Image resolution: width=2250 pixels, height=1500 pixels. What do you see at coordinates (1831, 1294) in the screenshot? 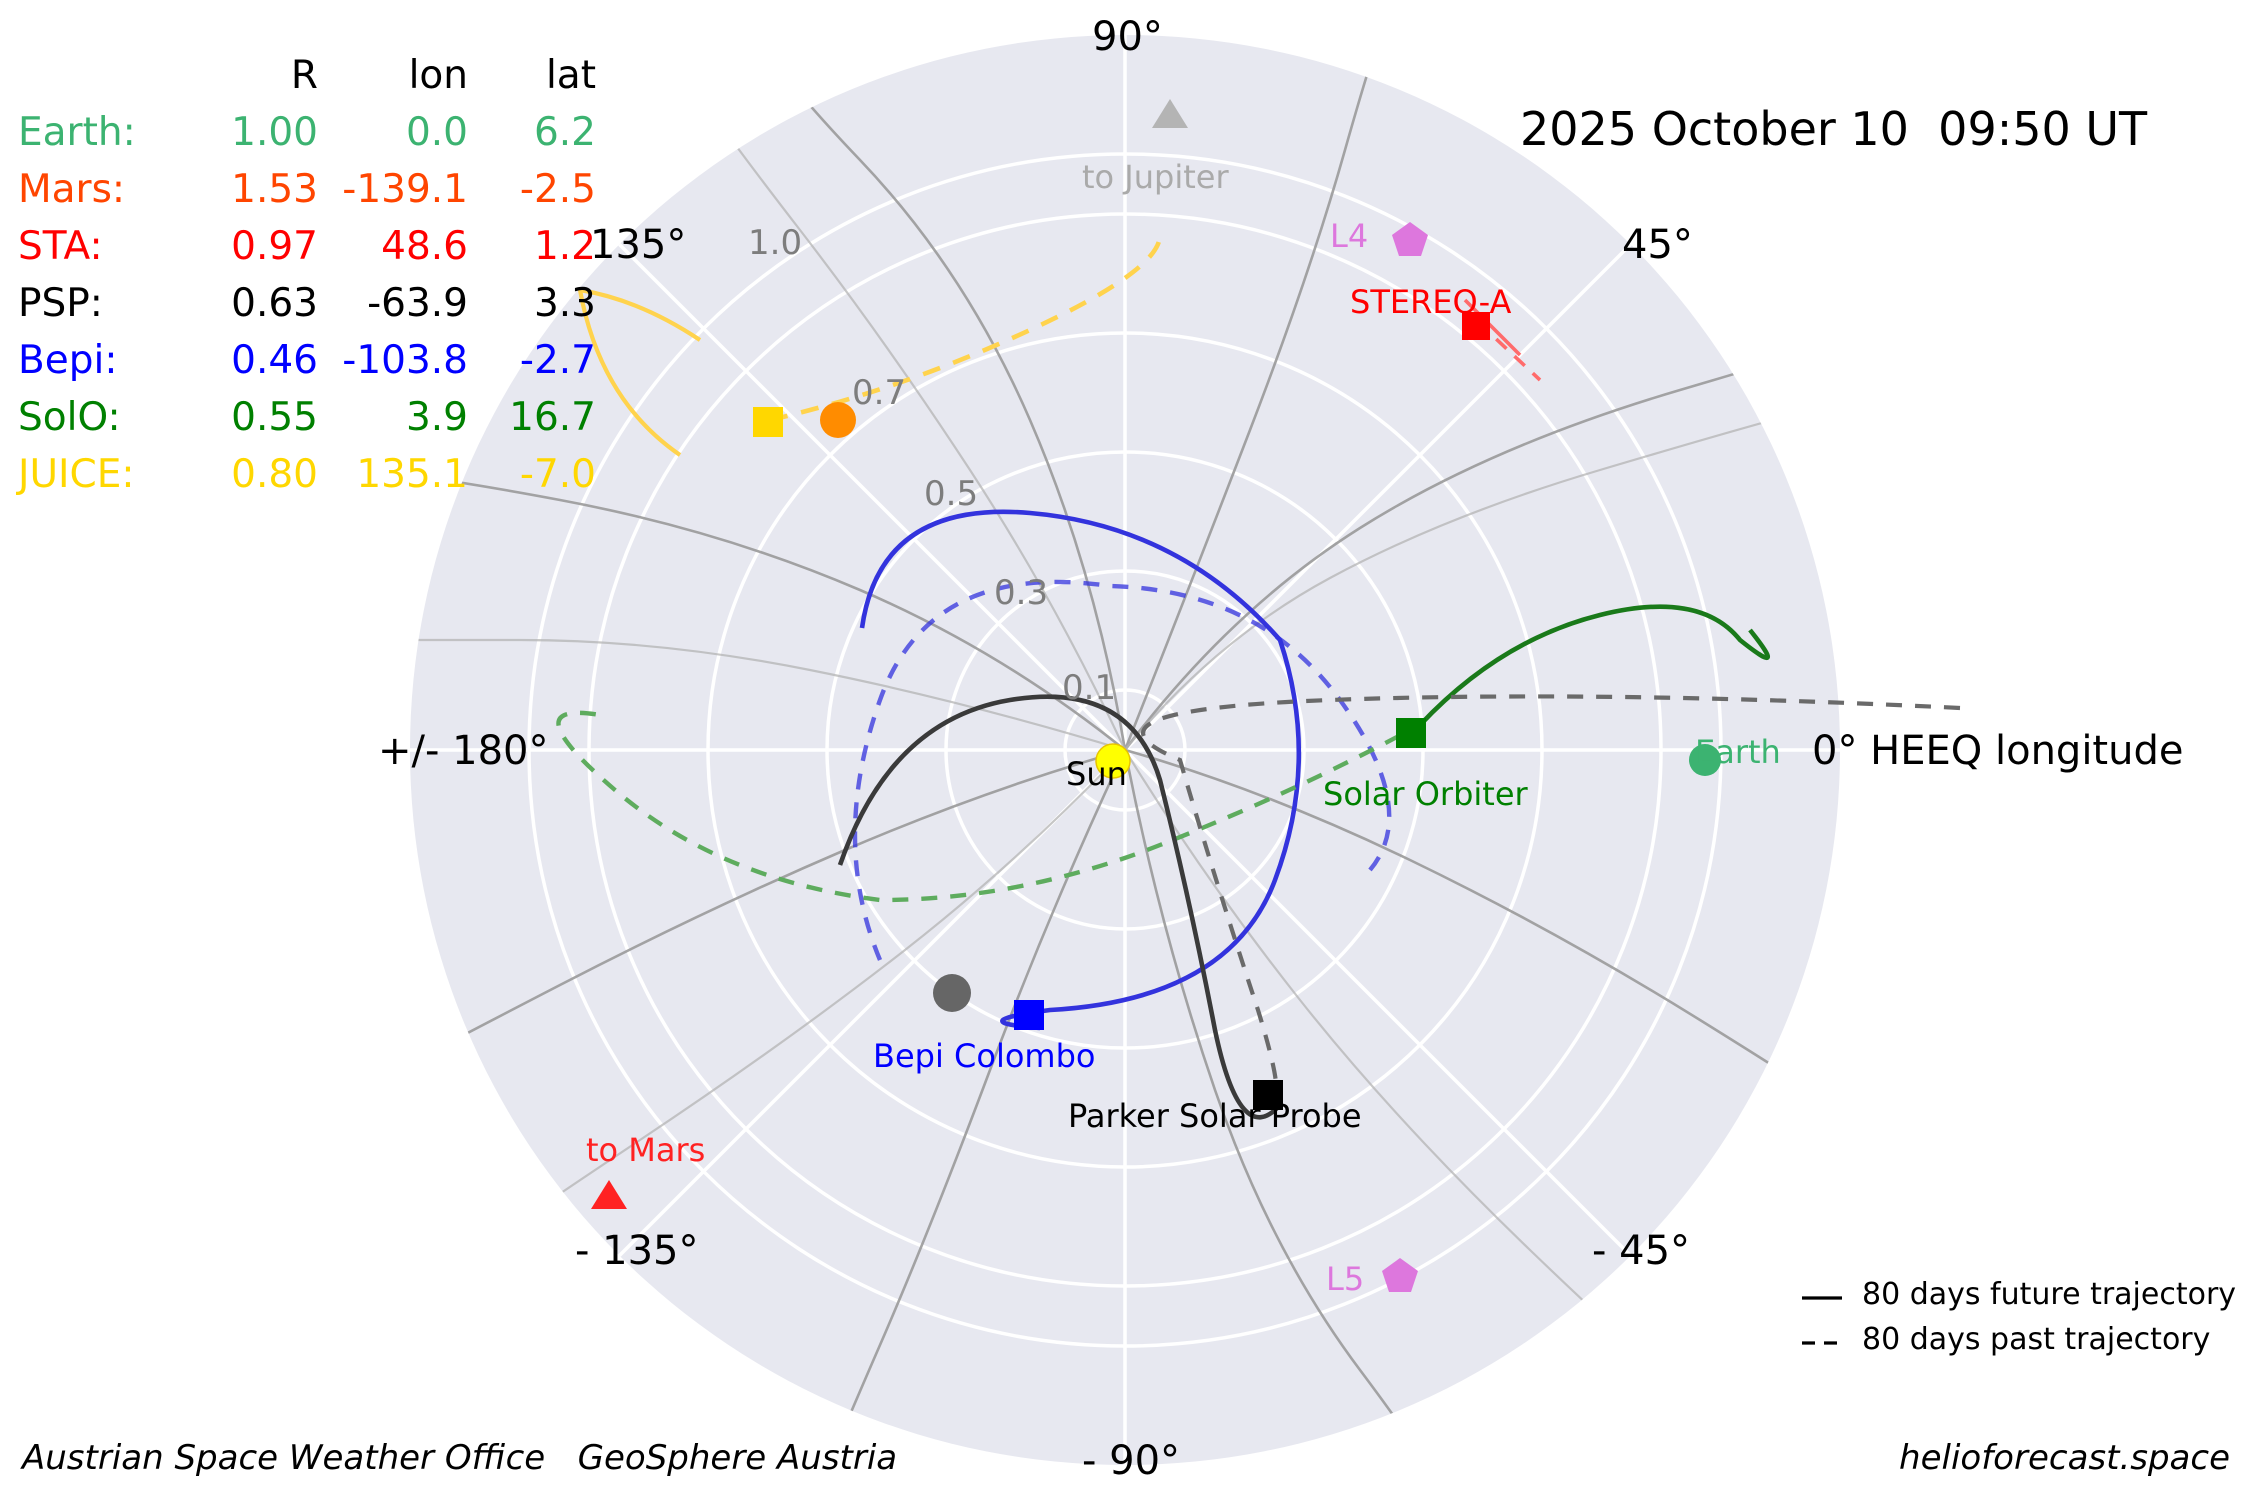
I see `solid-line-icon` at bounding box center [1831, 1294].